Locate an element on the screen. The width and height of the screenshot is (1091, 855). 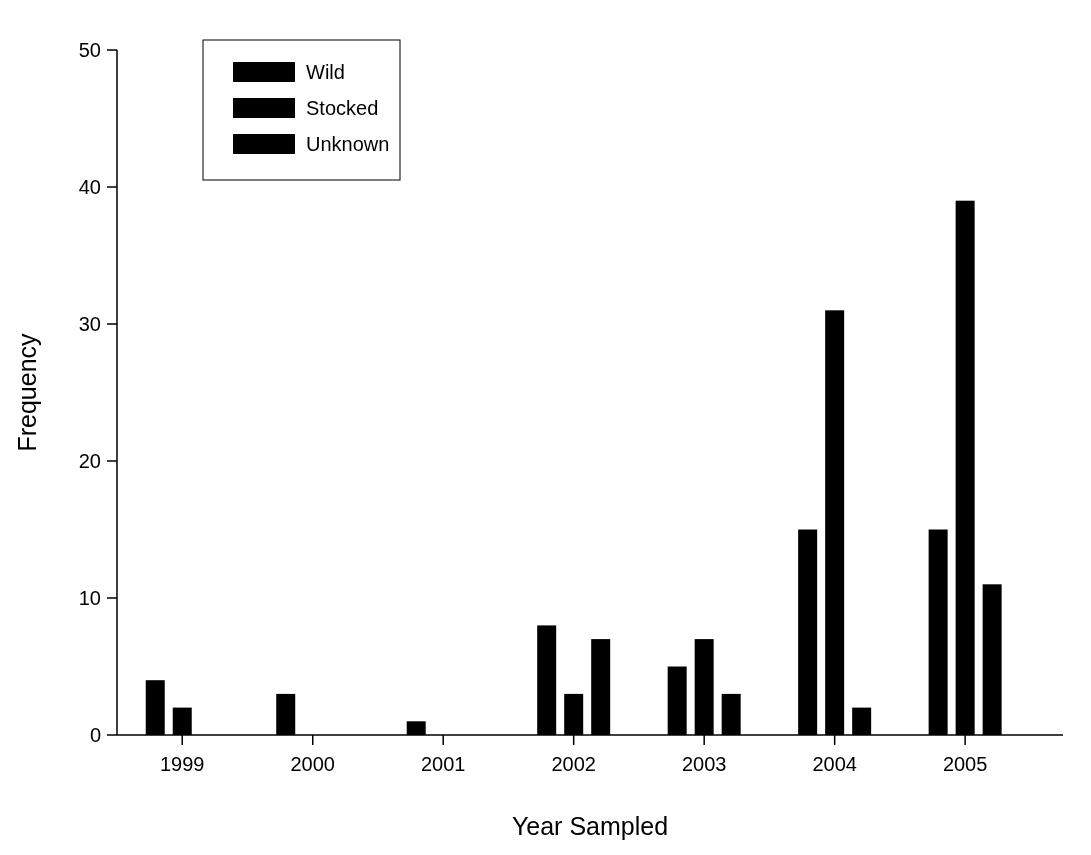
x-tick-label: 2005 is located at coordinates (965, 764).